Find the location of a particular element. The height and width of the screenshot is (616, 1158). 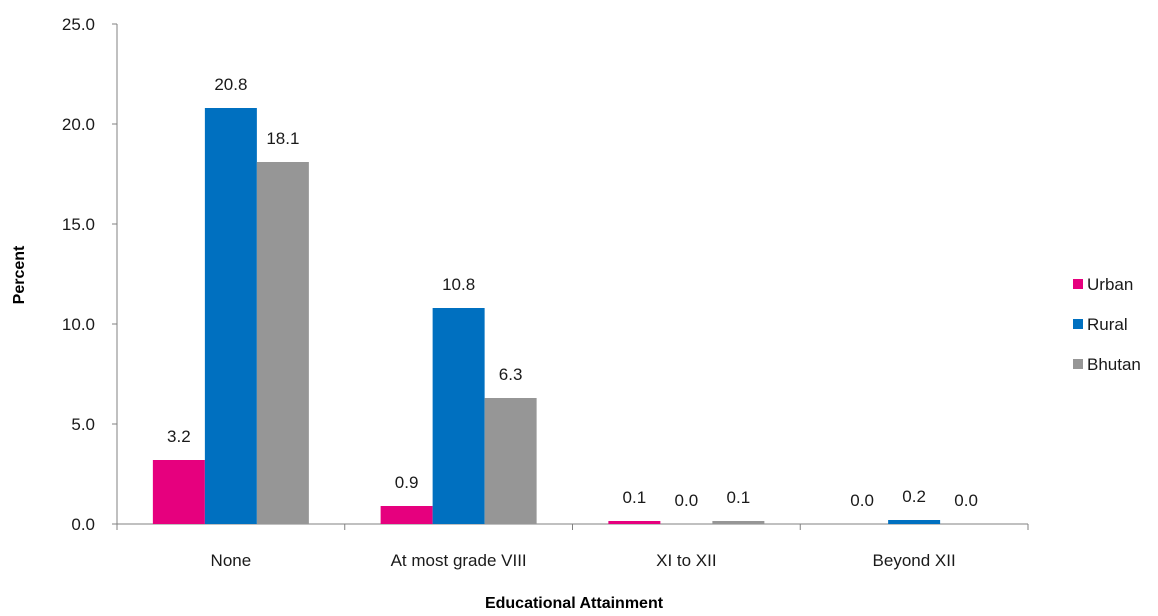

data-label-bhutan: 0.1 is located at coordinates (739, 497).